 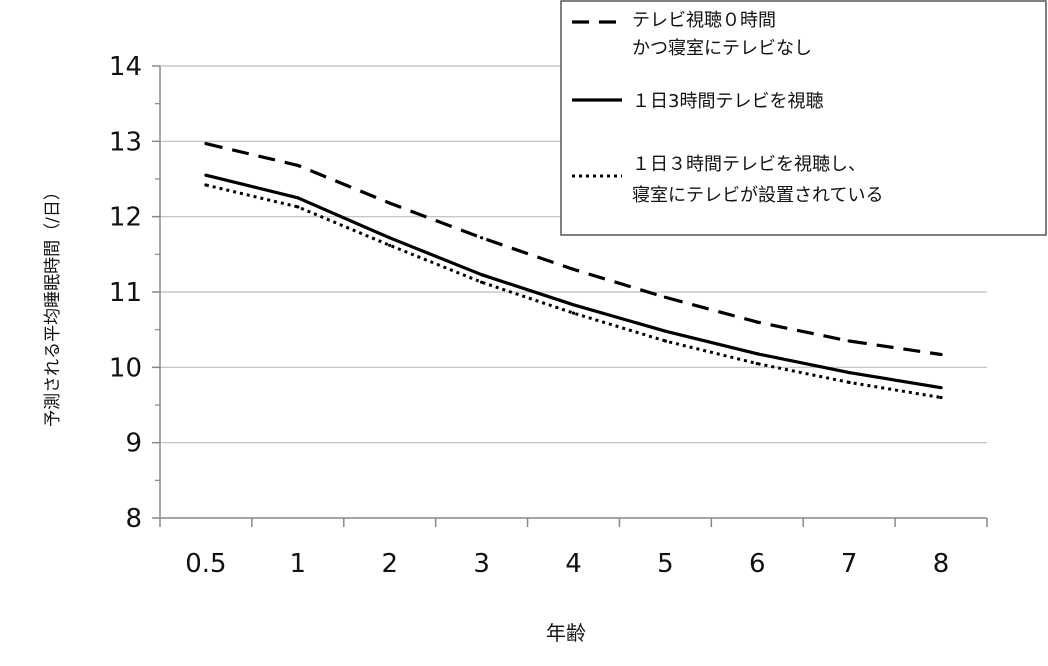 What do you see at coordinates (849, 564) in the screenshot?
I see `x-tick-label: 7` at bounding box center [849, 564].